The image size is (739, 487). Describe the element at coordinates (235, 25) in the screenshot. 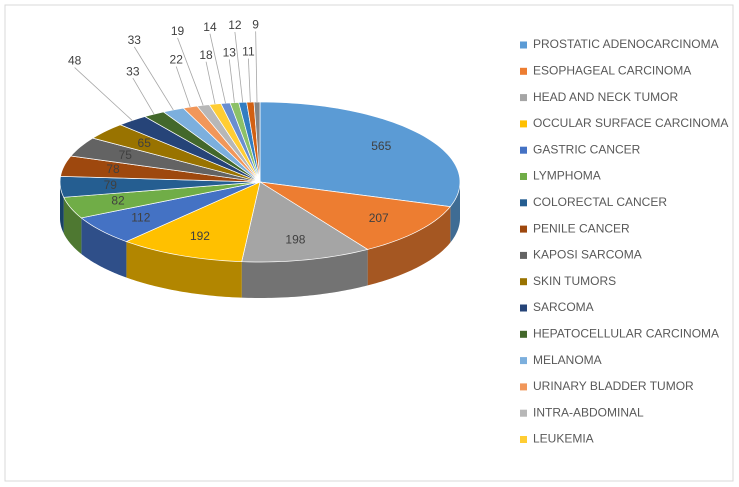

I see `data-label: 12` at that location.